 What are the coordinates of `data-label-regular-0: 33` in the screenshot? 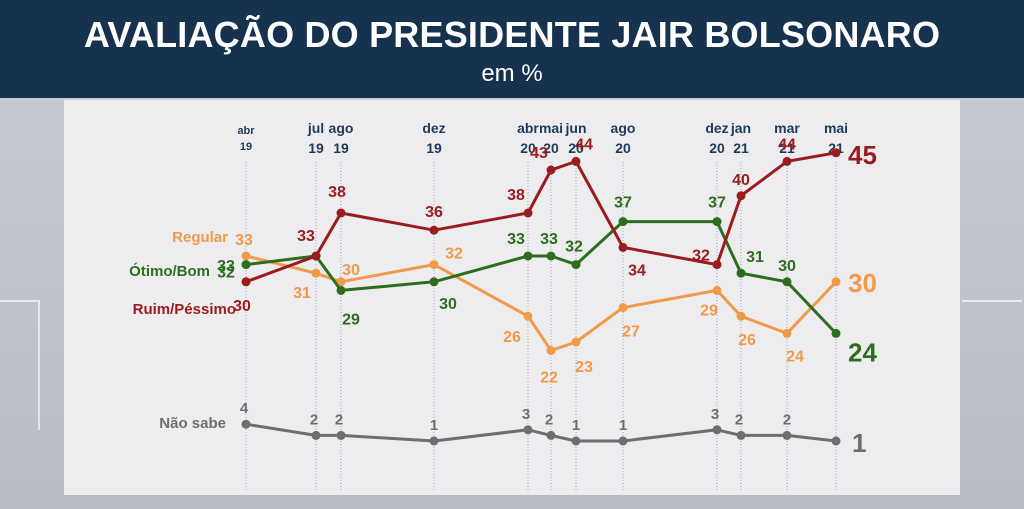 It's located at (244, 240).